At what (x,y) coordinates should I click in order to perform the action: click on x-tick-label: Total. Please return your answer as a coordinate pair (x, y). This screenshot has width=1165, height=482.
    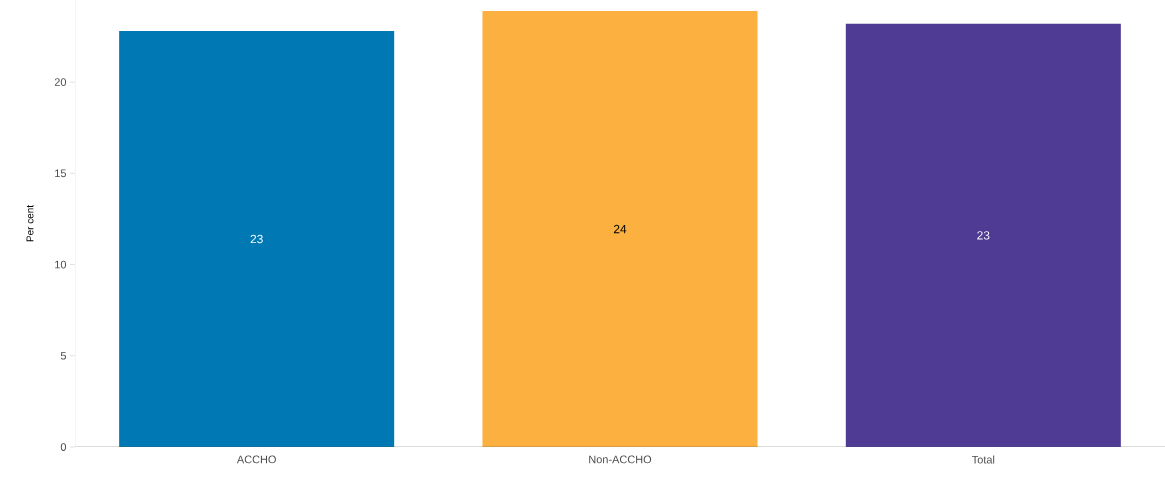
    Looking at the image, I should click on (983, 459).